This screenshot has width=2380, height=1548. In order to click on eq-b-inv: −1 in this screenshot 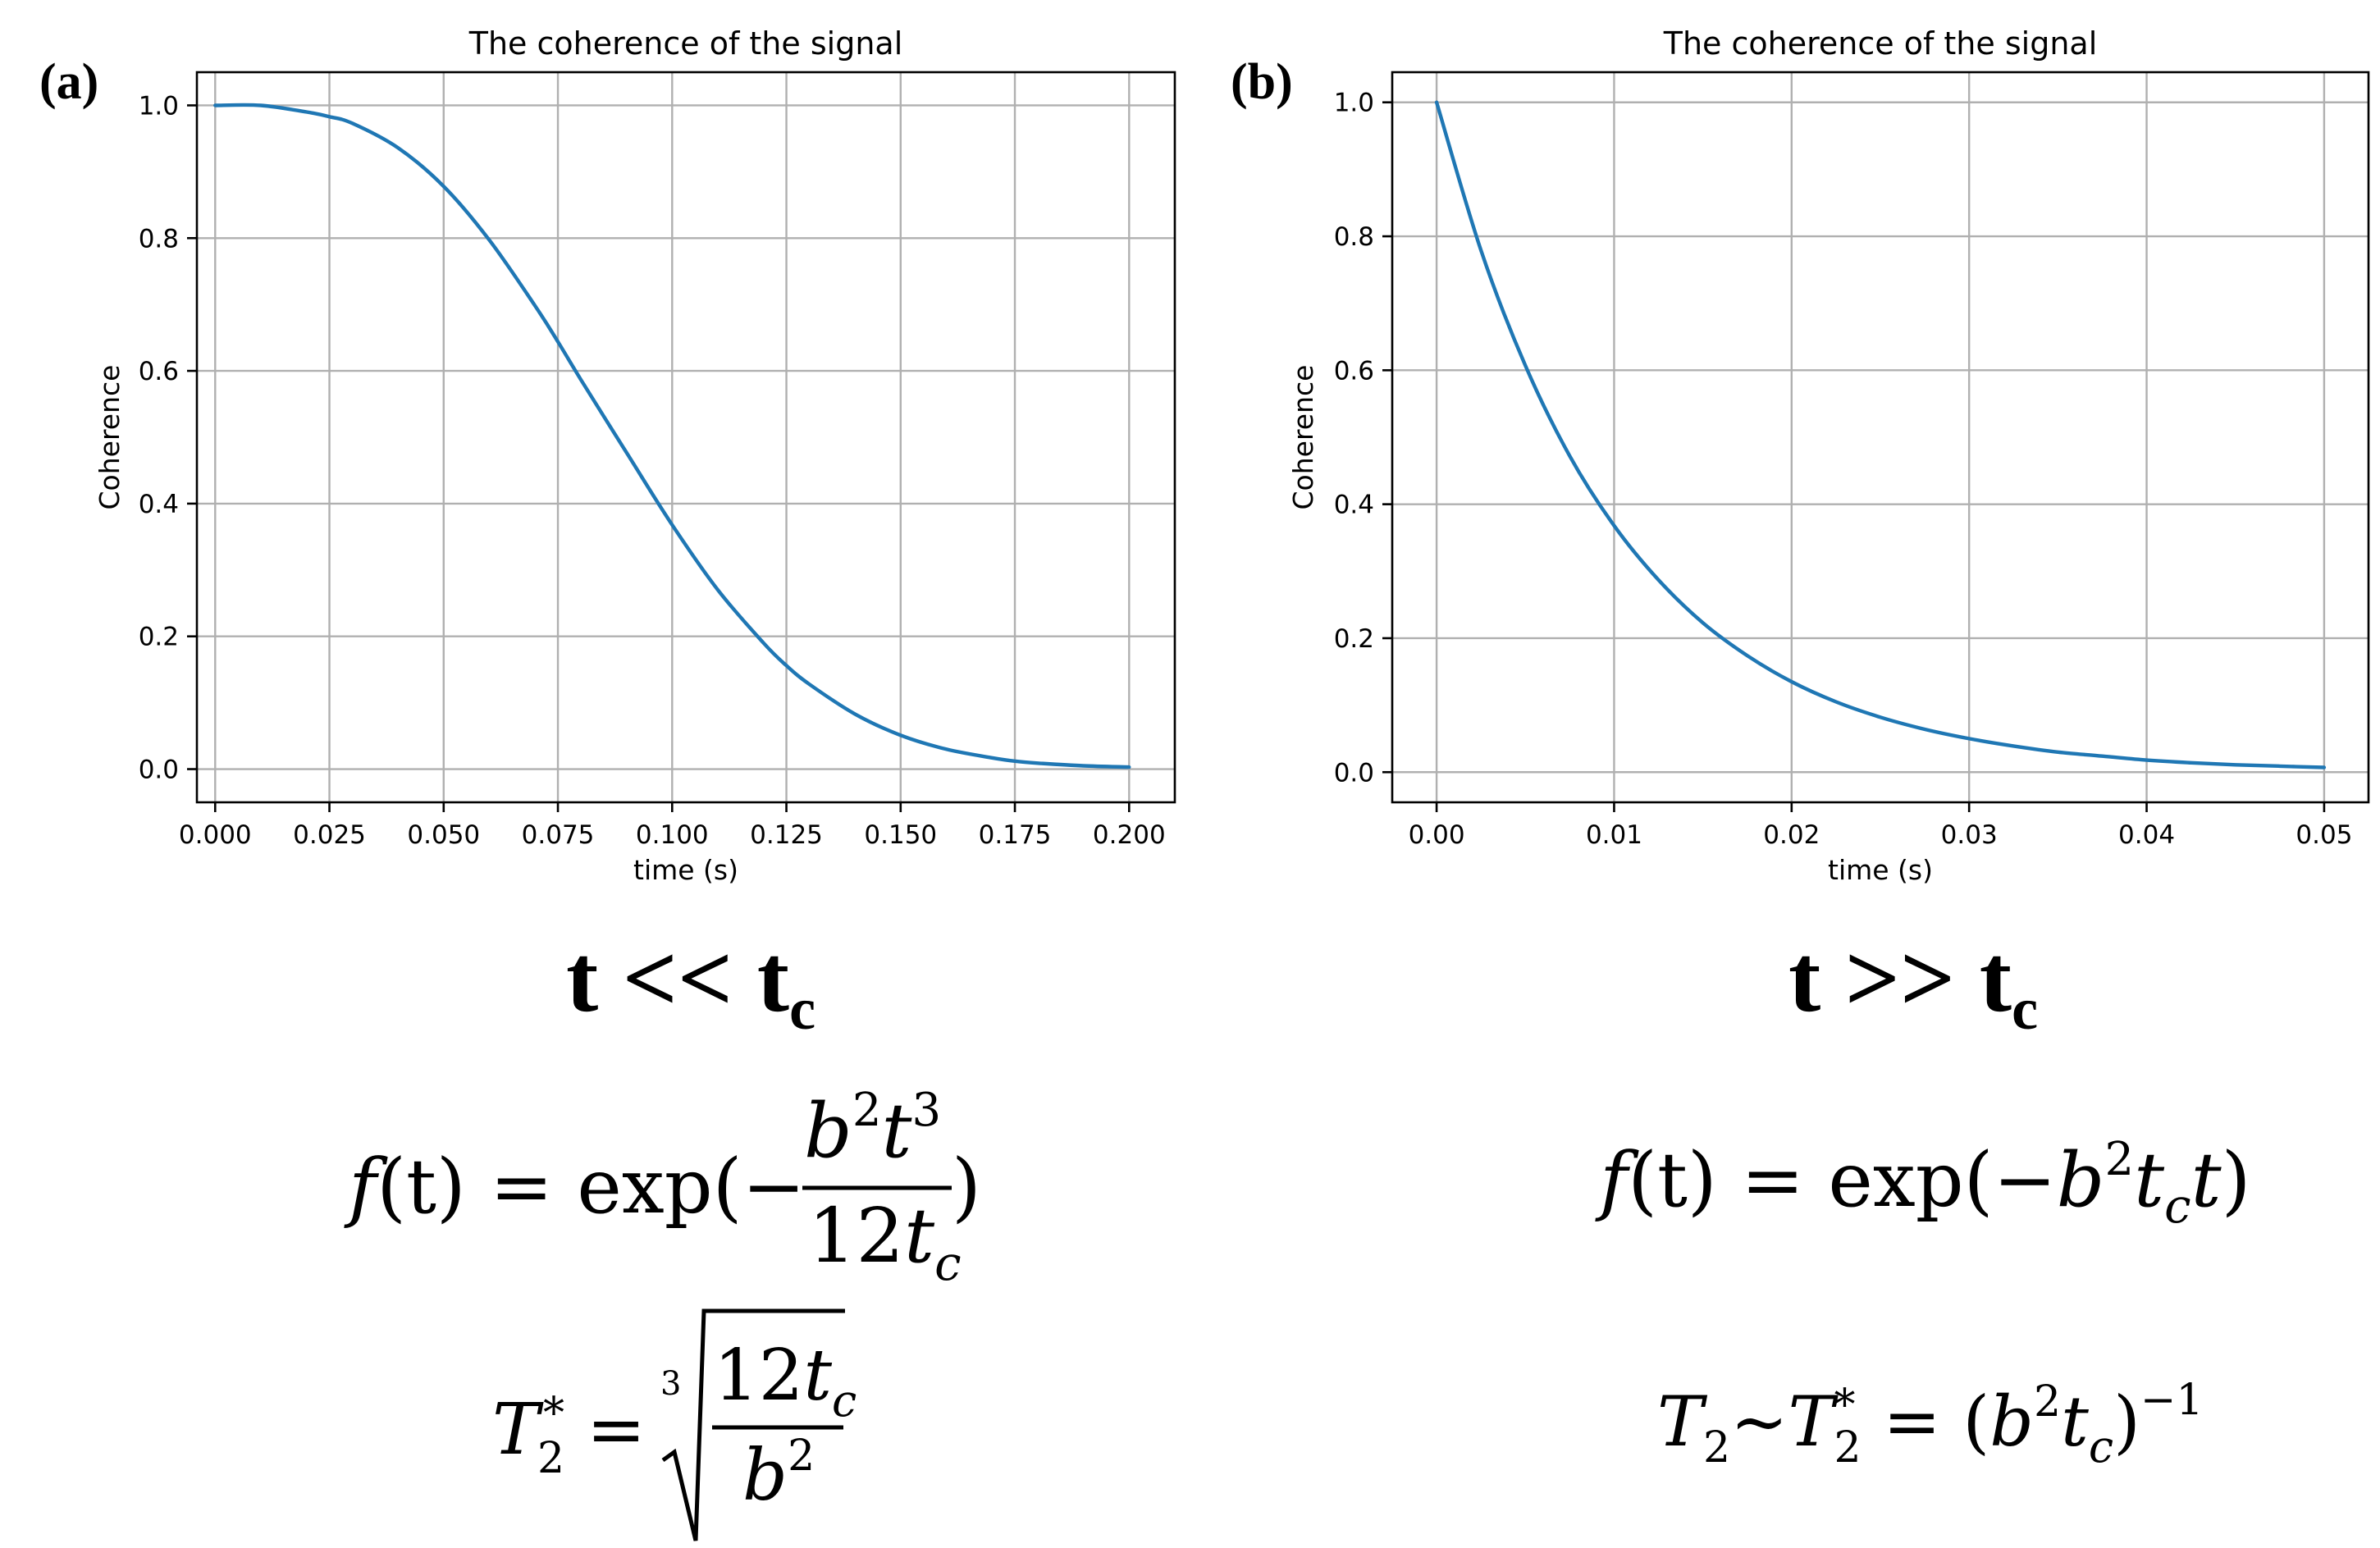, I will do `click(2172, 1400)`.